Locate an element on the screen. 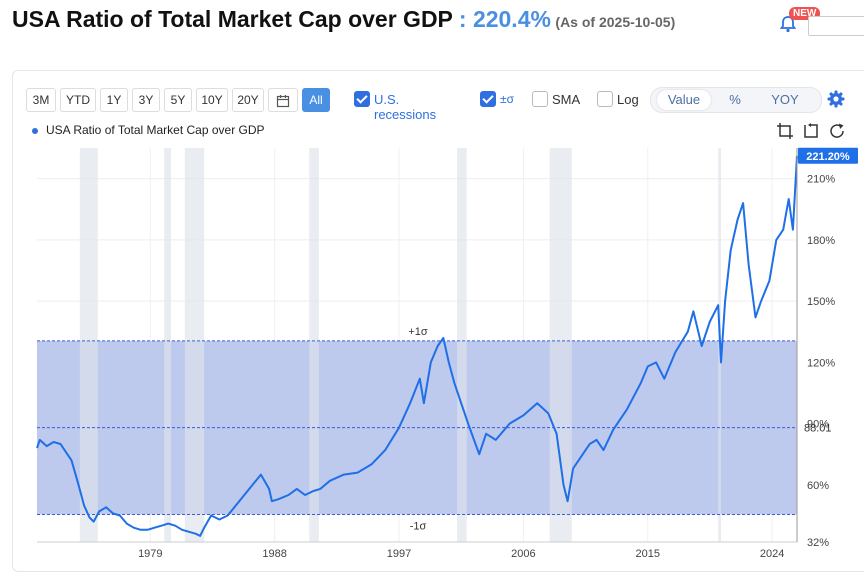  last-value-tag is located at coordinates (828, 155).